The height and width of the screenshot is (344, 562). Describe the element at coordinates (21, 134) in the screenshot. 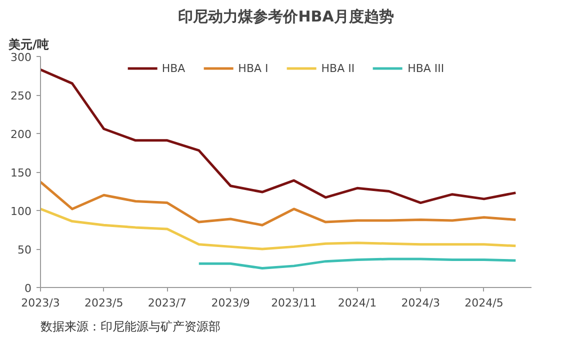

I see `y-tick-label: 200` at that location.